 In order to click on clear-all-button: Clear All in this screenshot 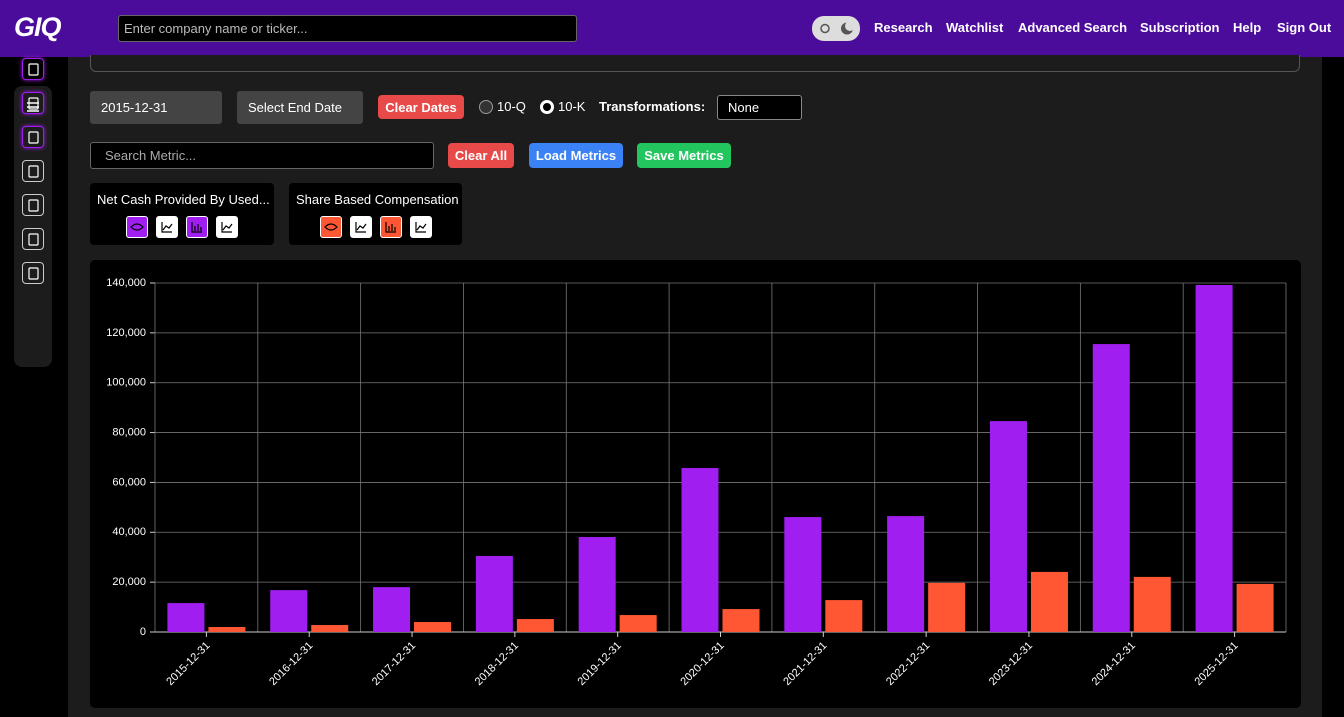, I will do `click(481, 155)`.